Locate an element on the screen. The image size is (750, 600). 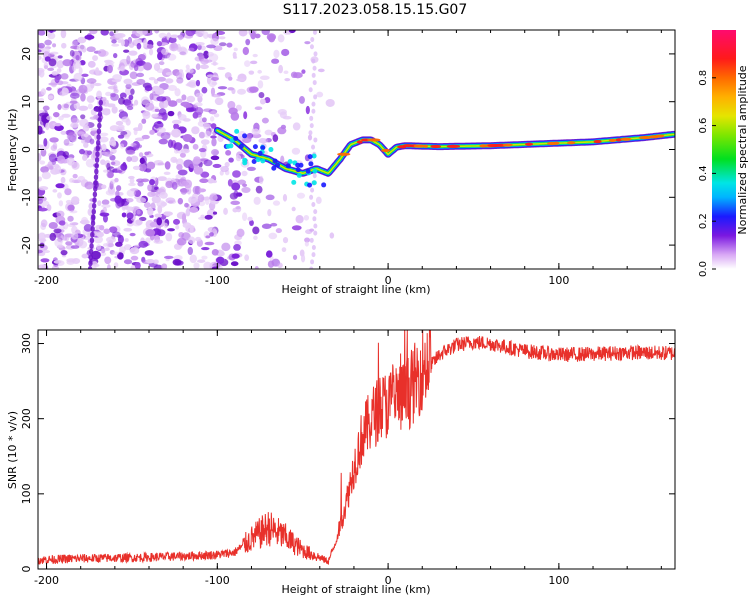
spectrogram-y-axis-label: Frequency (Hz) is located at coordinates (12, 150).